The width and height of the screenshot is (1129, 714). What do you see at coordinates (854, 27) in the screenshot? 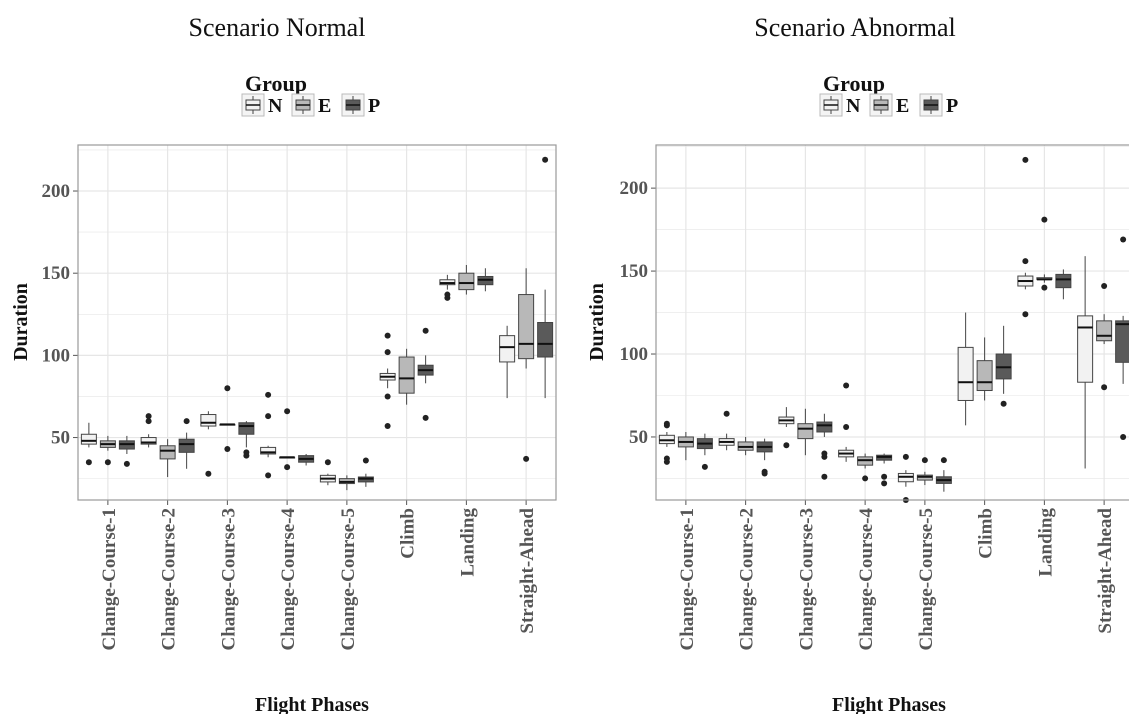
I see `chart-title: Scenario Abnormal` at bounding box center [854, 27].